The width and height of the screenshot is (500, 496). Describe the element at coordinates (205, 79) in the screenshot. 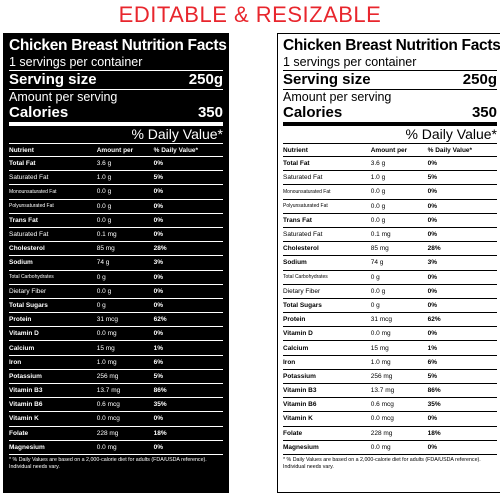

I see `serving-size-value: 250g` at that location.